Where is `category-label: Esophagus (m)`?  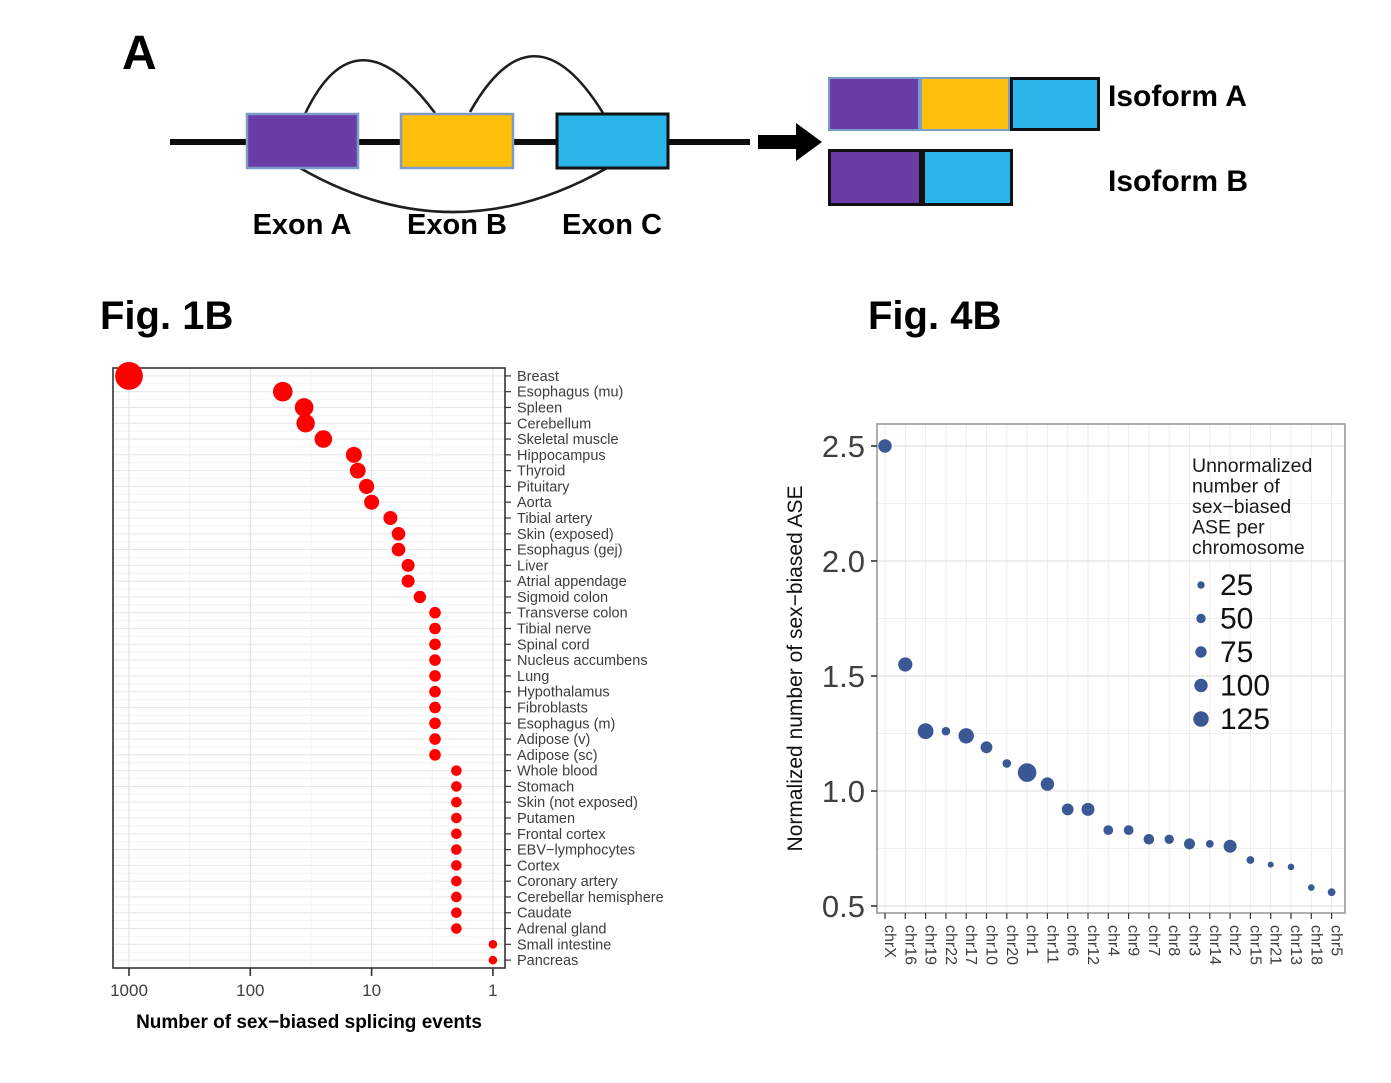
category-label: Esophagus (m) is located at coordinates (566, 724).